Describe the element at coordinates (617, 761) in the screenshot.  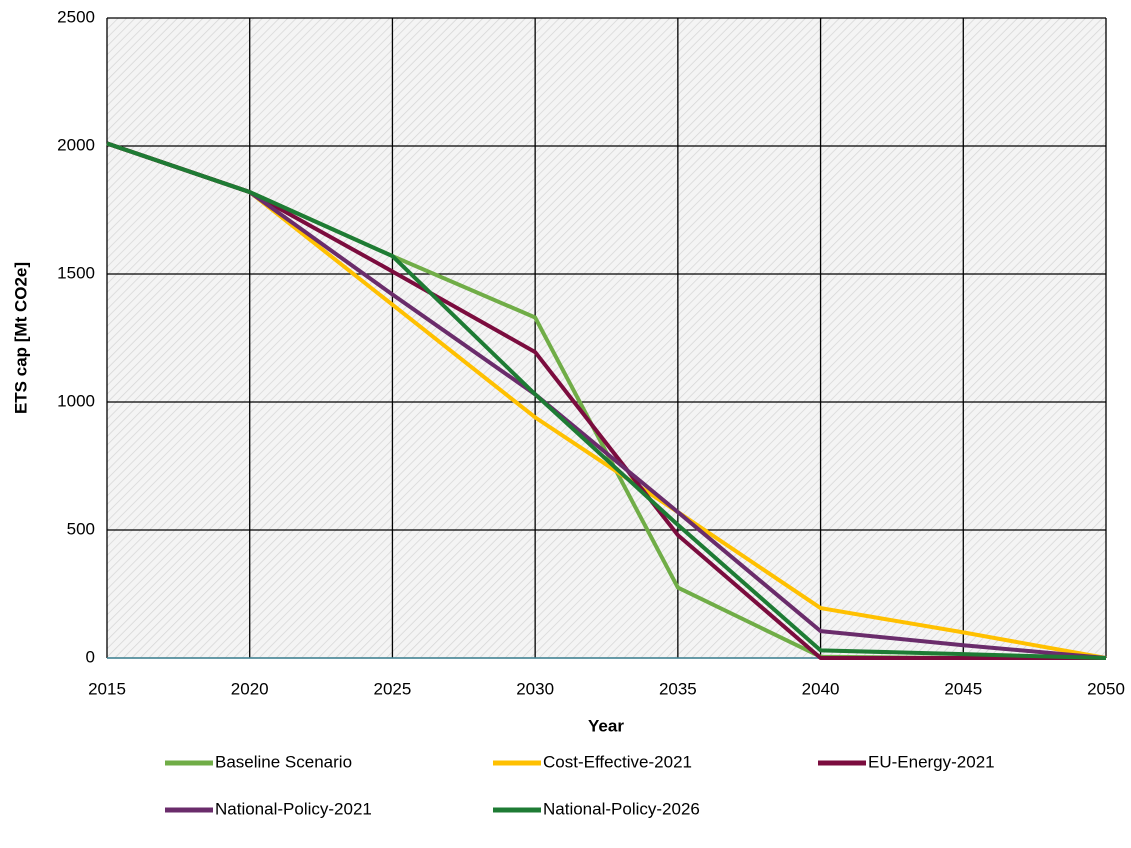
I see `legend-label: Cost-Effective-2021` at that location.